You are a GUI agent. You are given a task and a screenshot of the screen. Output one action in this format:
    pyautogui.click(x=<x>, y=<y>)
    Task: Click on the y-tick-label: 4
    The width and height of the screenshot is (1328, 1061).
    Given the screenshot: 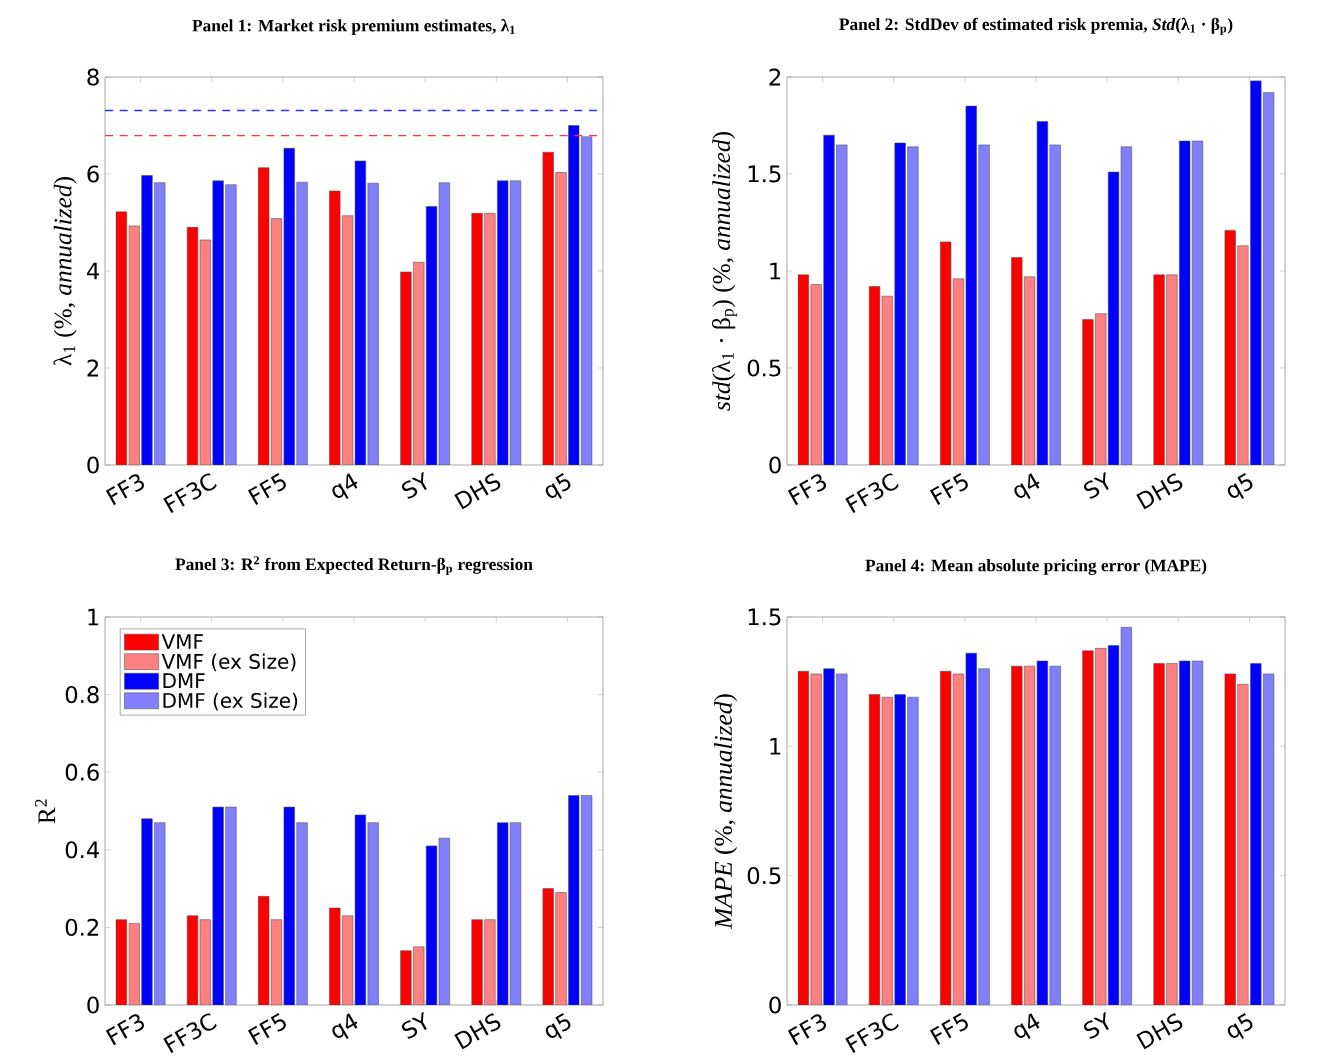 What is the action you would take?
    pyautogui.click(x=93, y=271)
    